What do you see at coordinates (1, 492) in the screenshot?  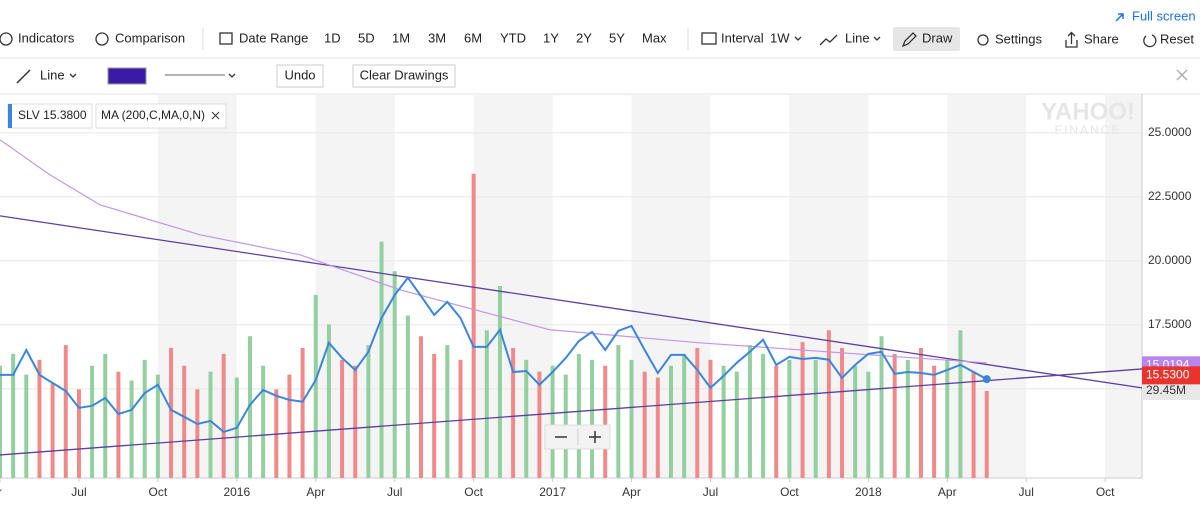 I see `x-tick-label: r` at bounding box center [1, 492].